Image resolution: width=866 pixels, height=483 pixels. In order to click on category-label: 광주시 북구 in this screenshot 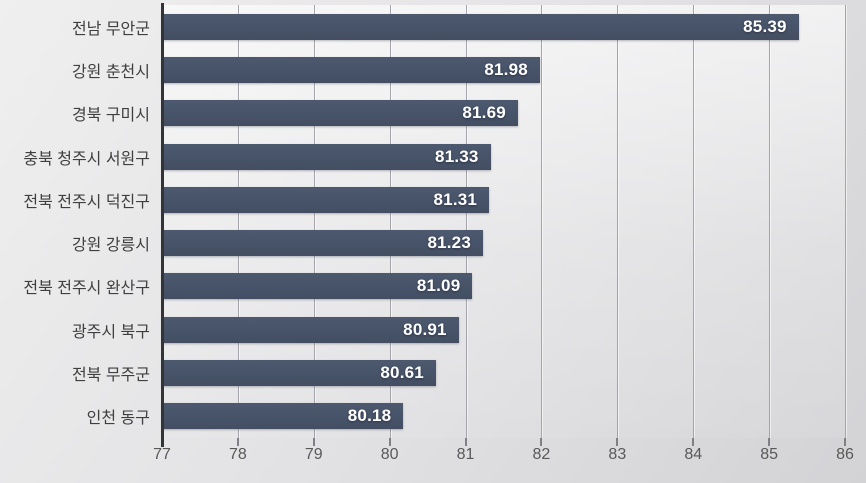, I will do `click(110, 332)`.